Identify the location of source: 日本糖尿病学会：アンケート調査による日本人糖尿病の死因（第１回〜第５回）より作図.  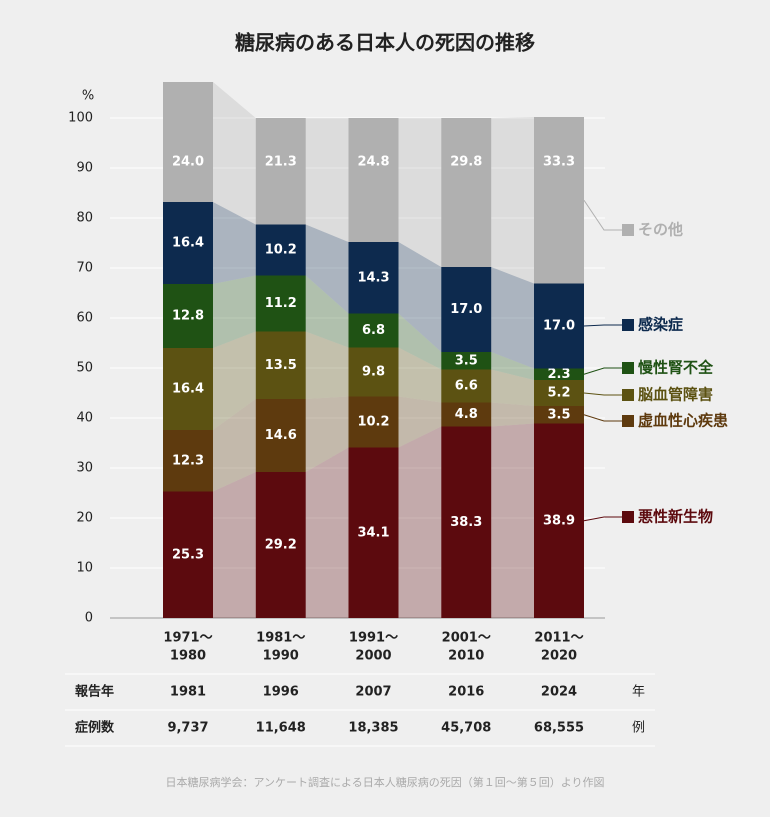
(384, 782).